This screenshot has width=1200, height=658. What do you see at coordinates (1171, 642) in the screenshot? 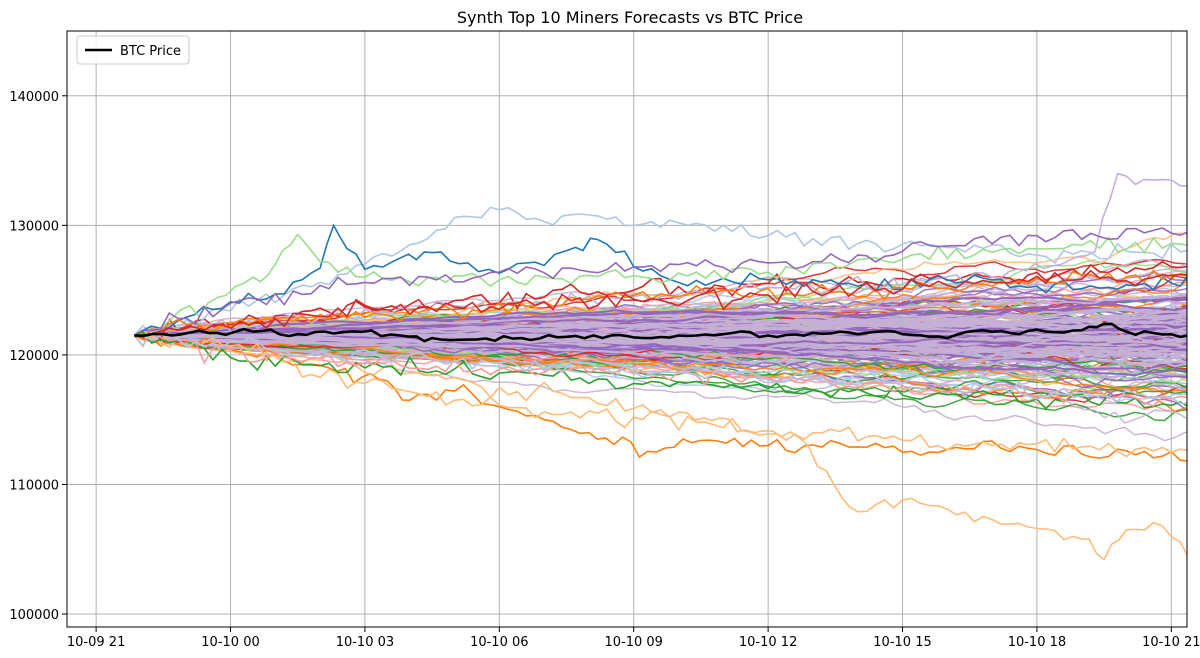
I see `x-tick-label: 10-10 21` at bounding box center [1171, 642].